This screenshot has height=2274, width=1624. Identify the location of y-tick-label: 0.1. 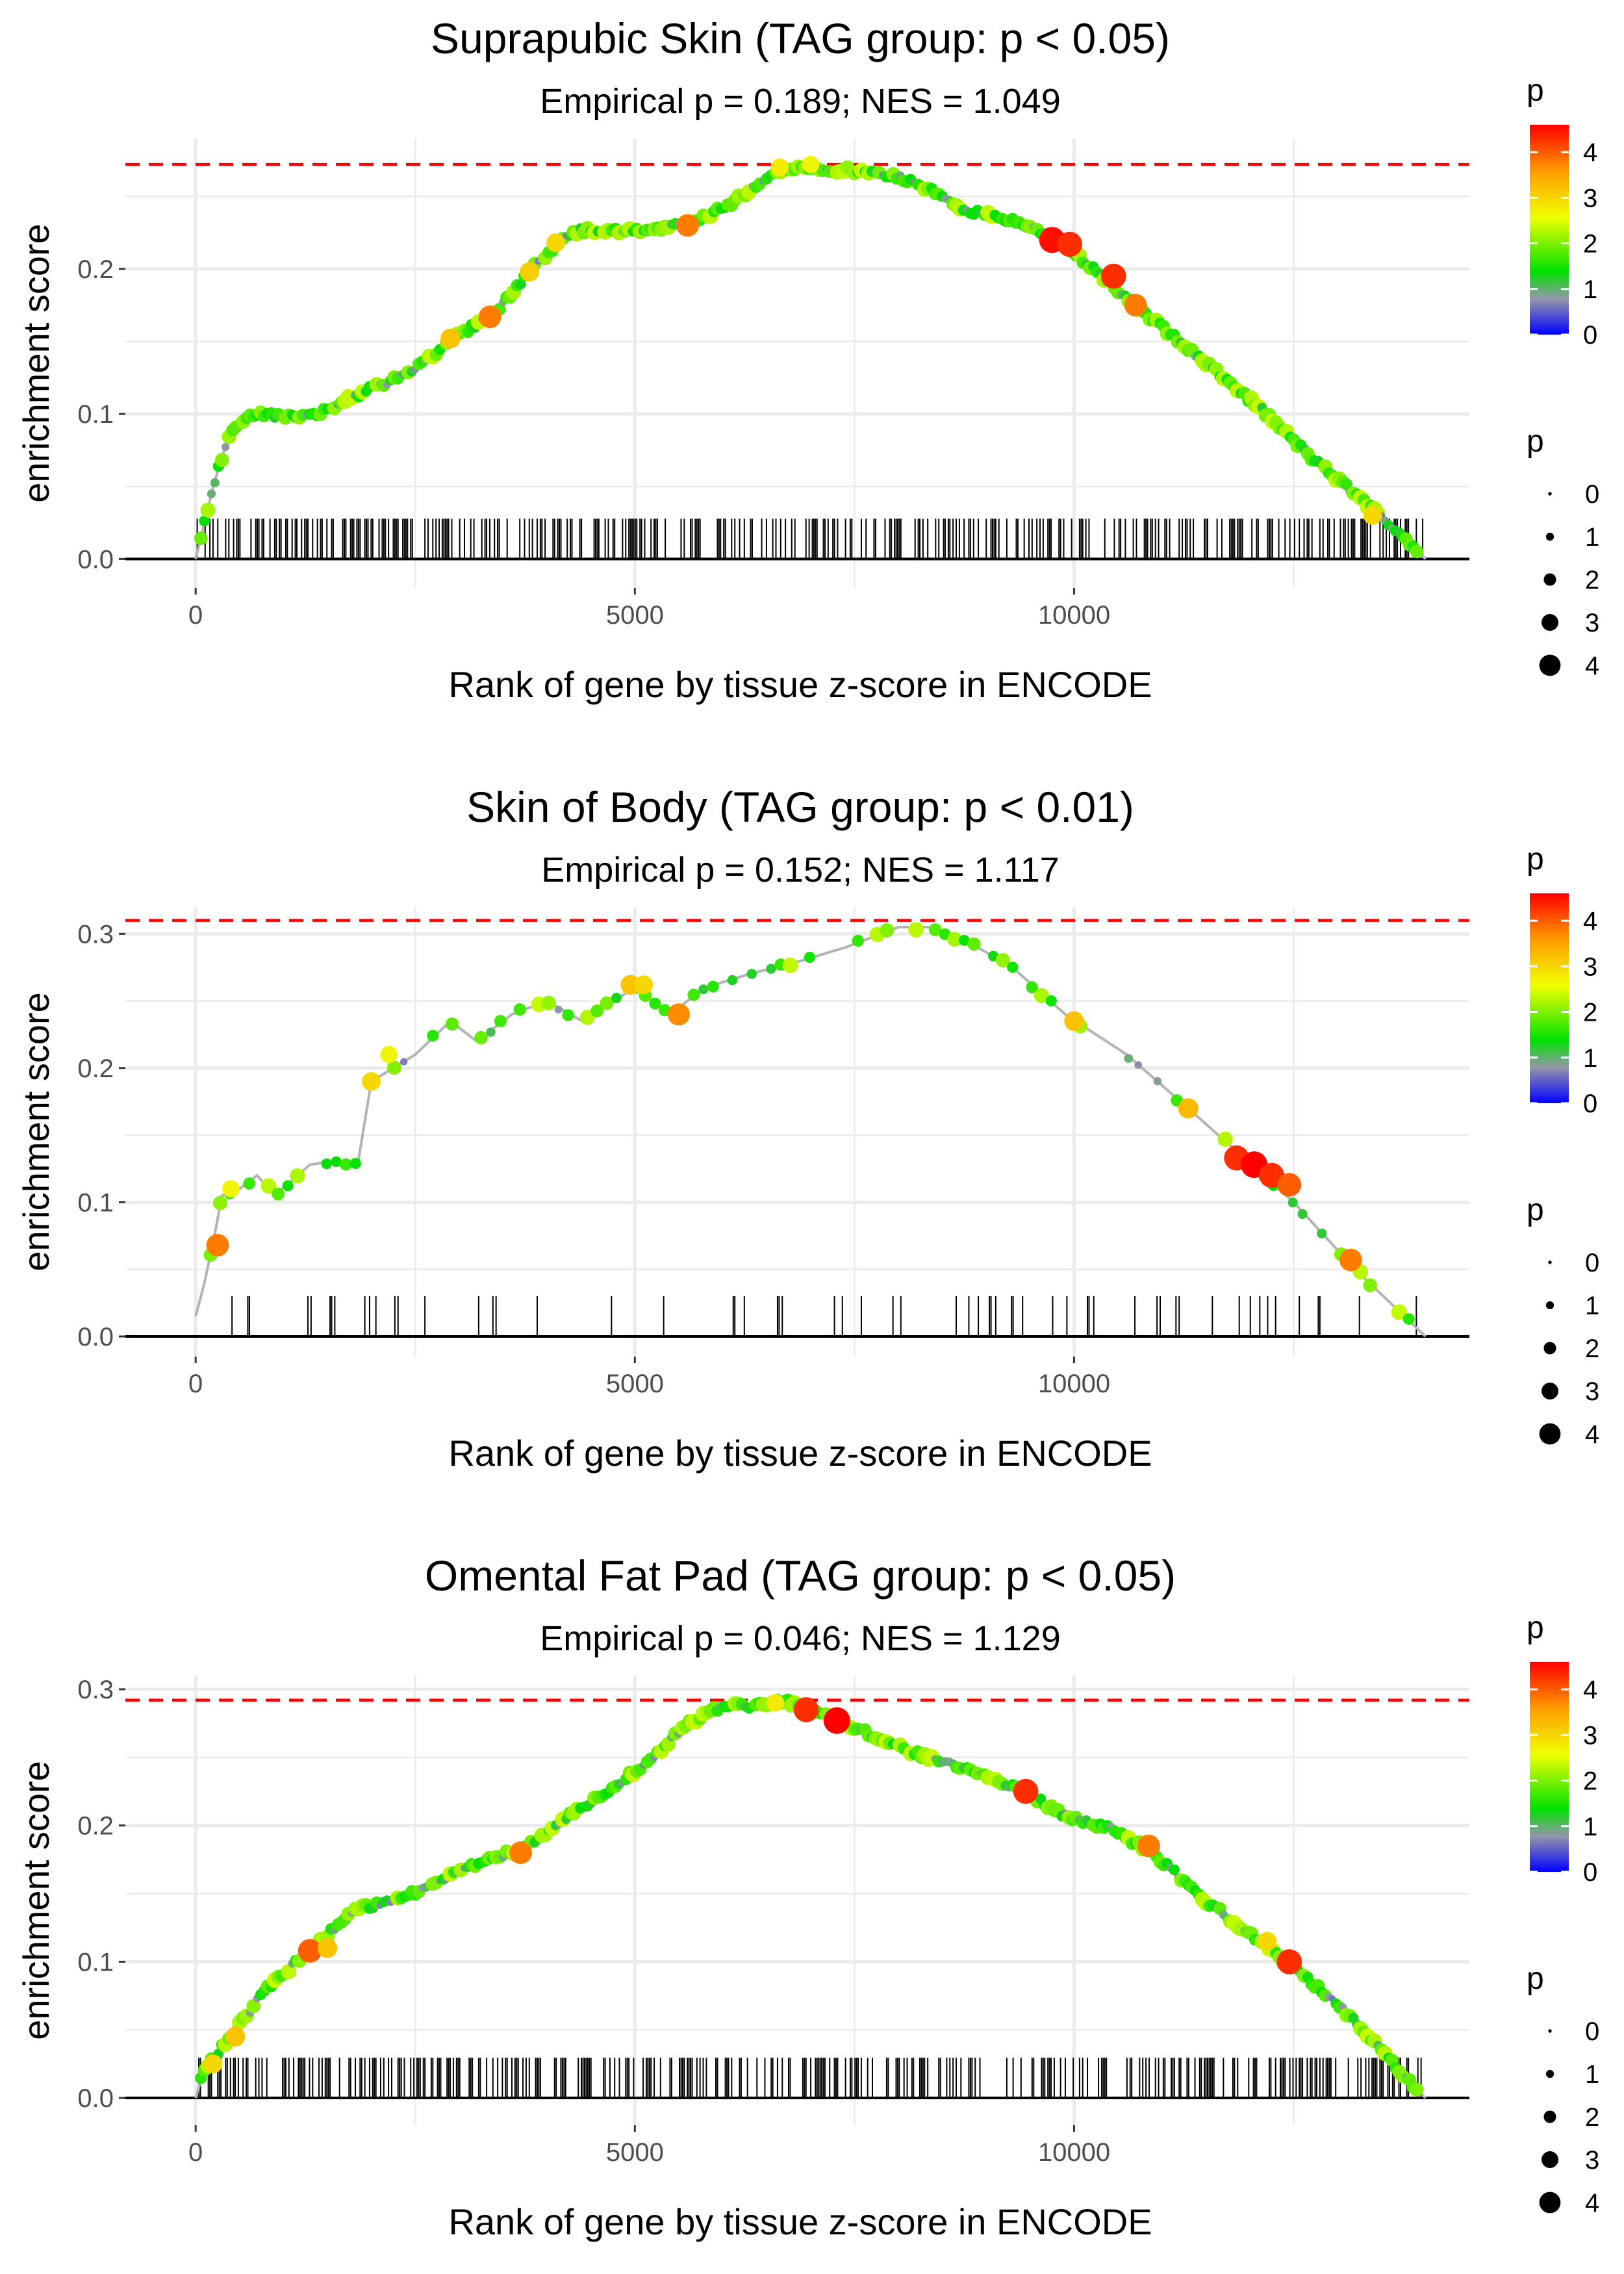
(95, 1202).